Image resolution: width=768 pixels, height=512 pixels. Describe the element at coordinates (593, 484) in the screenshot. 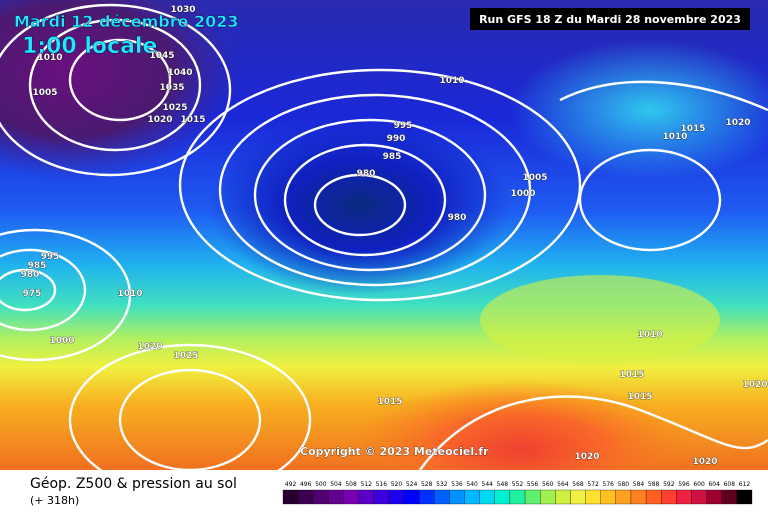

I see `legend-label: 572` at that location.